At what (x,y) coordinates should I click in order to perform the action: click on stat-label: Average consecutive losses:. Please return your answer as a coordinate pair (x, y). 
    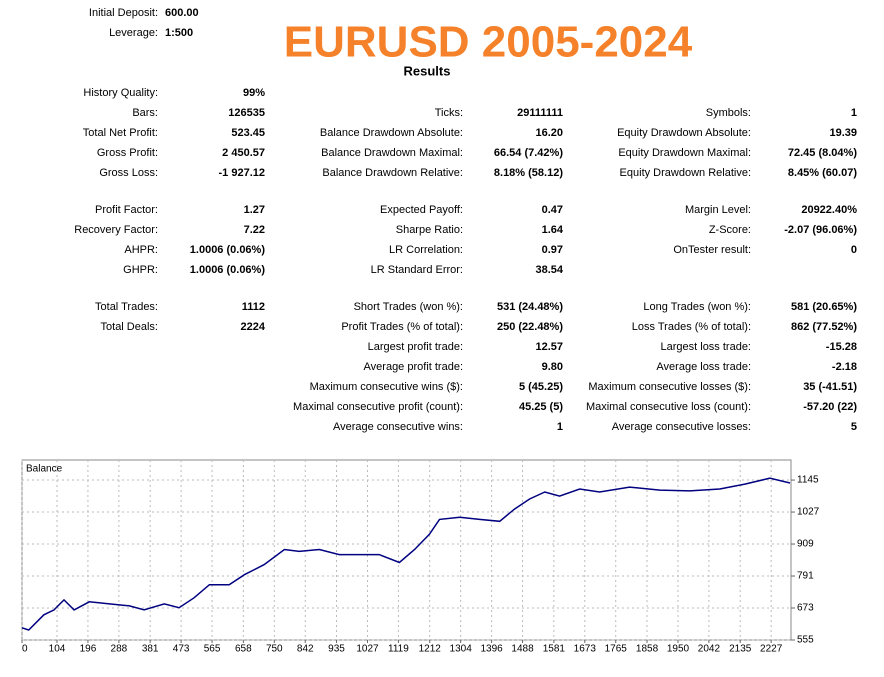
    Looking at the image, I should click on (681, 427).